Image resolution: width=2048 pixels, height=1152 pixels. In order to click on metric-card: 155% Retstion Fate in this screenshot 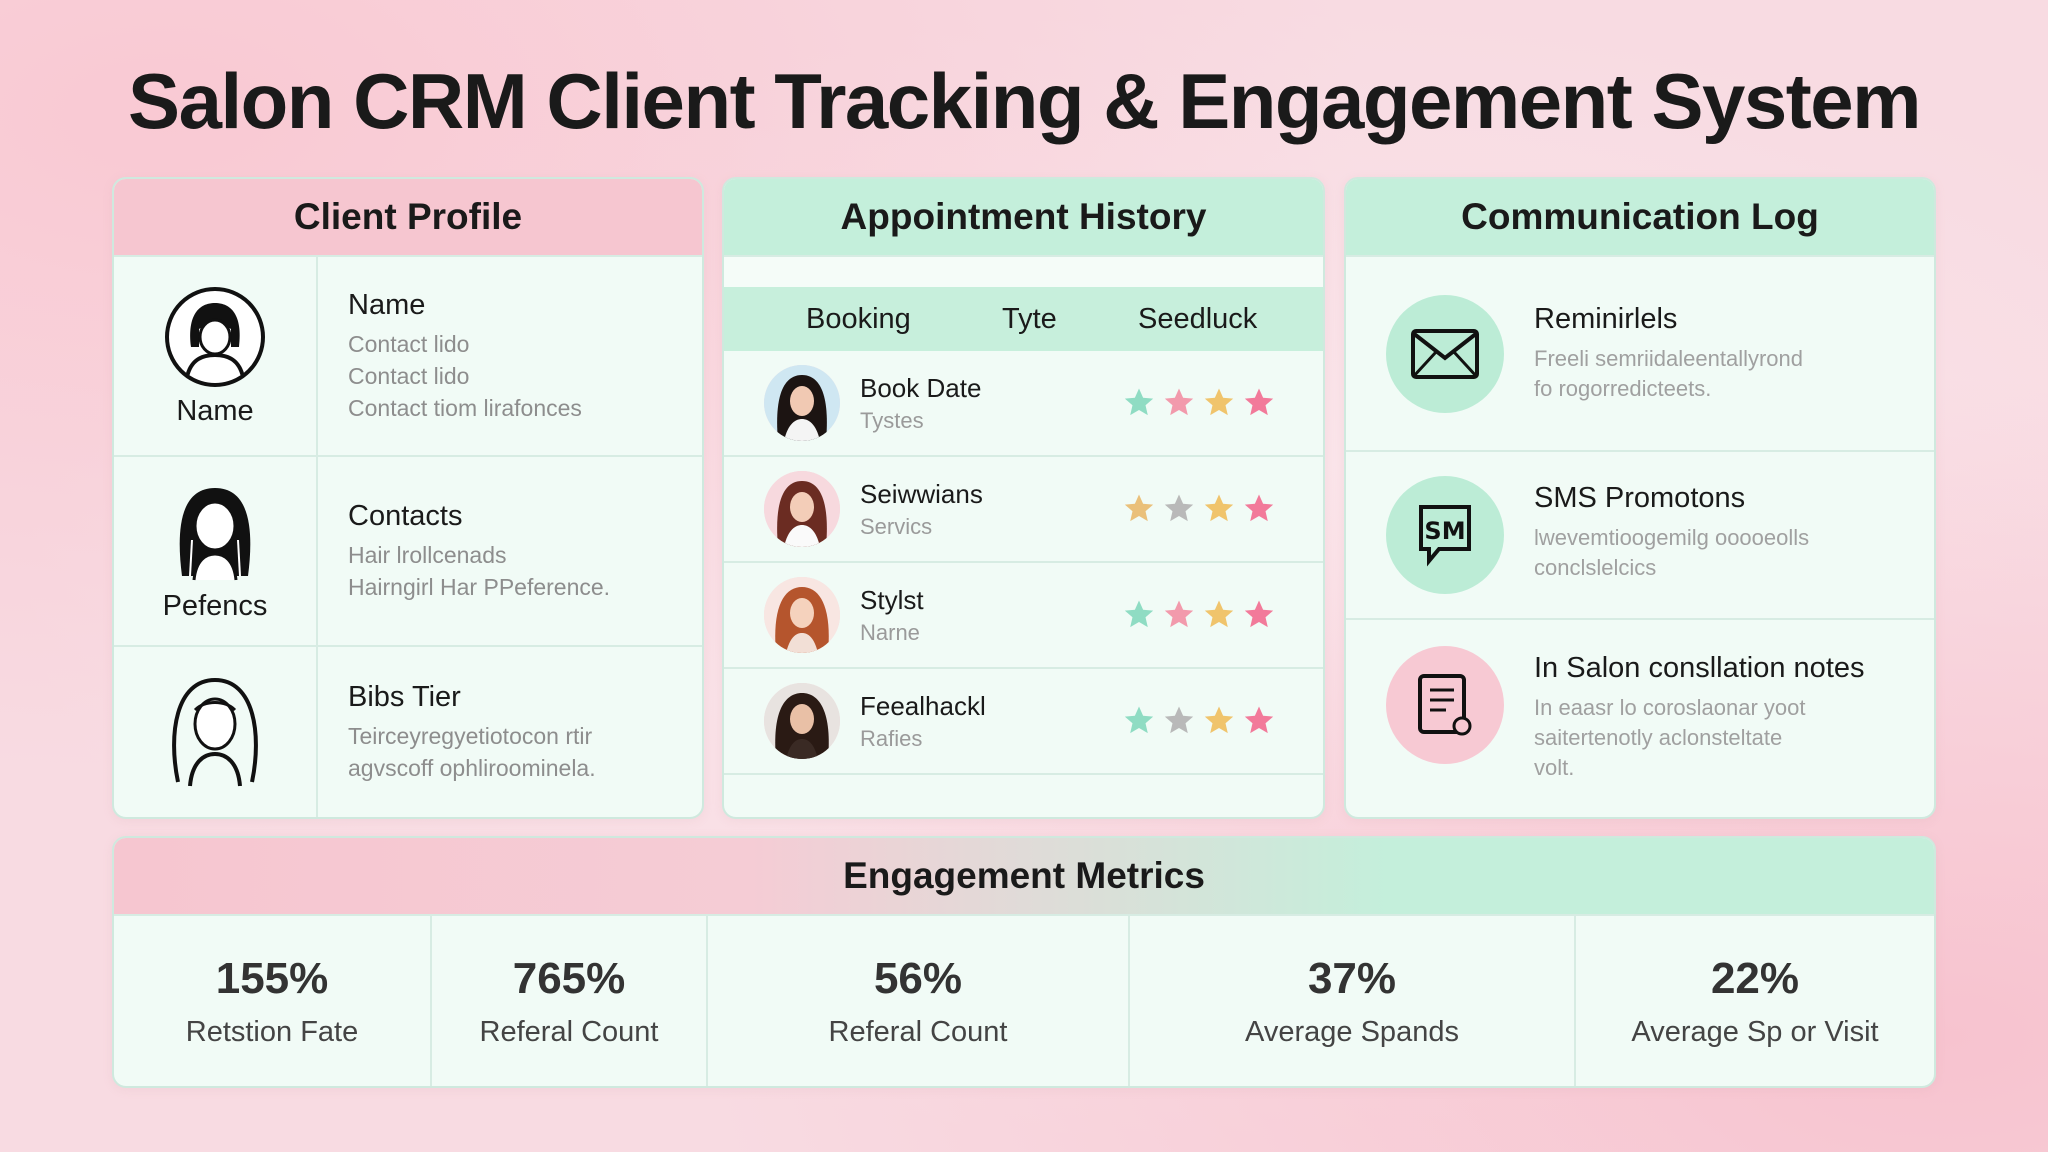, I will do `click(273, 1001)`.